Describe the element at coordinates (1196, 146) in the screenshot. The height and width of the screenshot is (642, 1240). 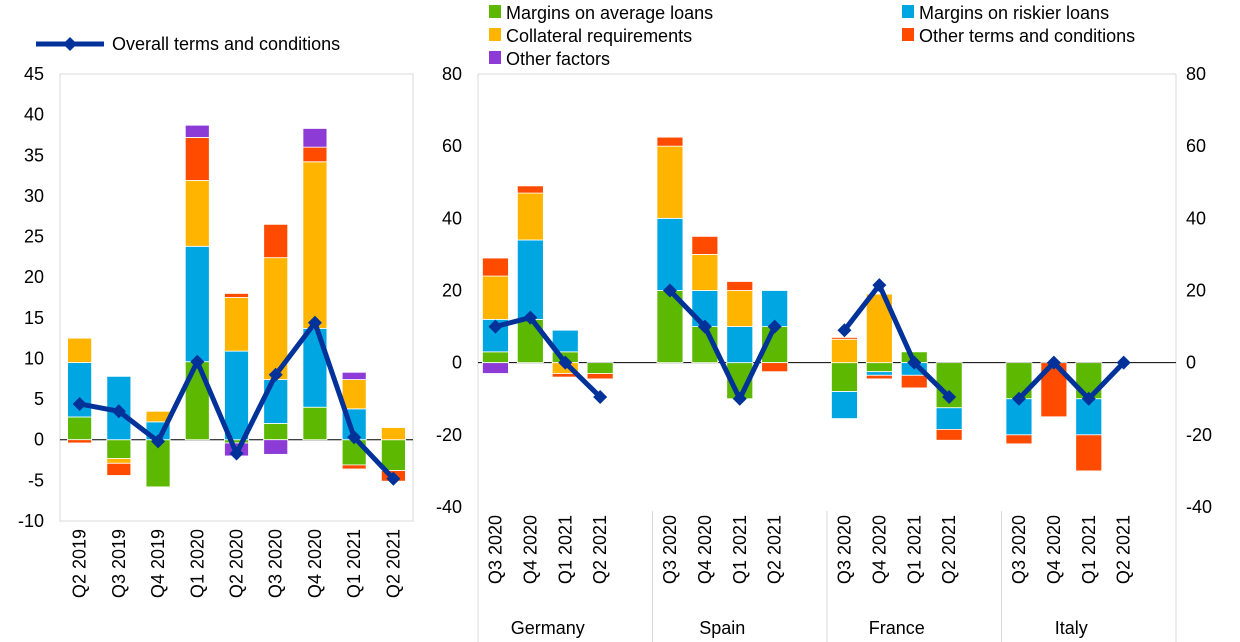
I see `right-y-tick-label-right: 60` at that location.